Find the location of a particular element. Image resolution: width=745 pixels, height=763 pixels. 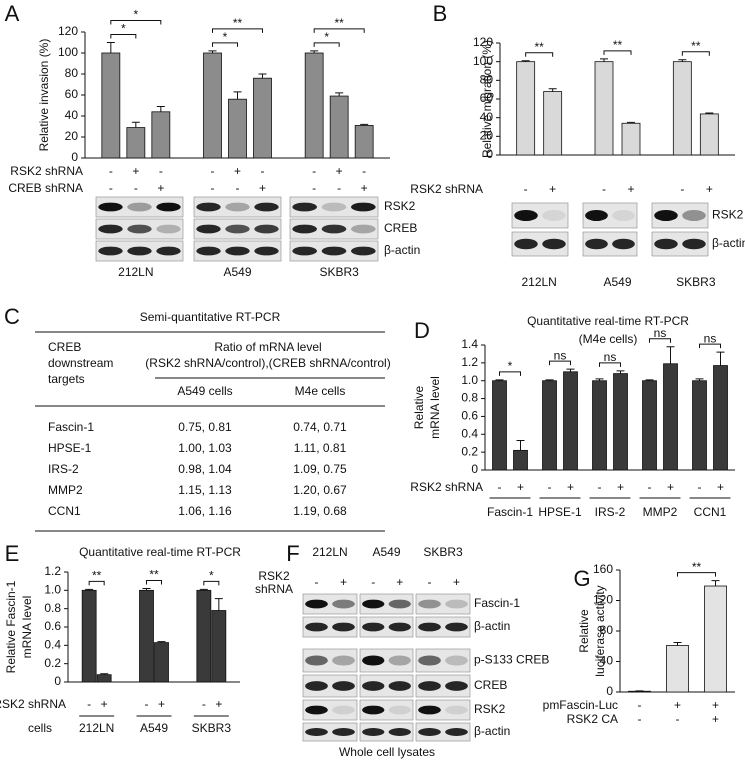

y-axis-label: Relative migration (%) is located at coordinates (487, 99).